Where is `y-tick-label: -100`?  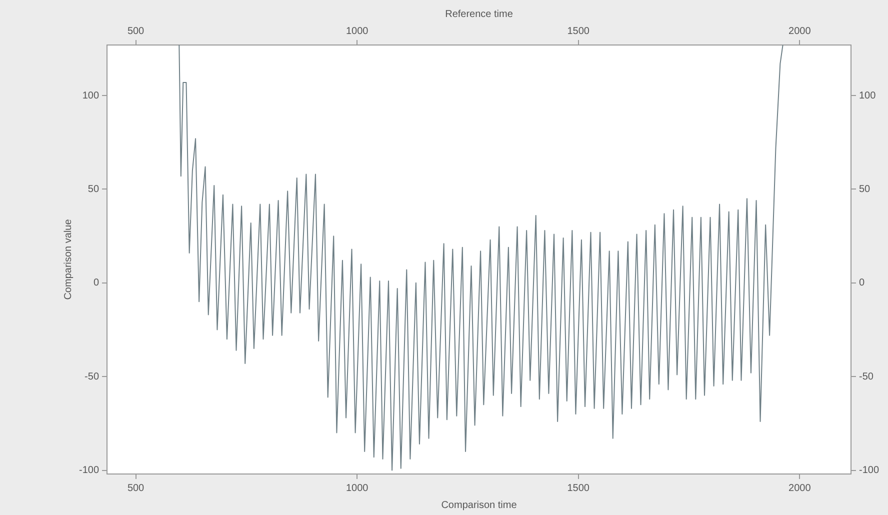 y-tick-label: -100 is located at coordinates (89, 470).